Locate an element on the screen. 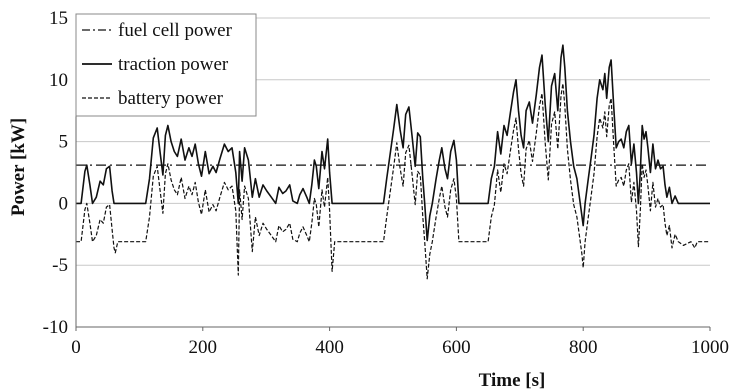 Image resolution: width=733 pixels, height=389 pixels. x-axis-label: Time [s] is located at coordinates (512, 379).